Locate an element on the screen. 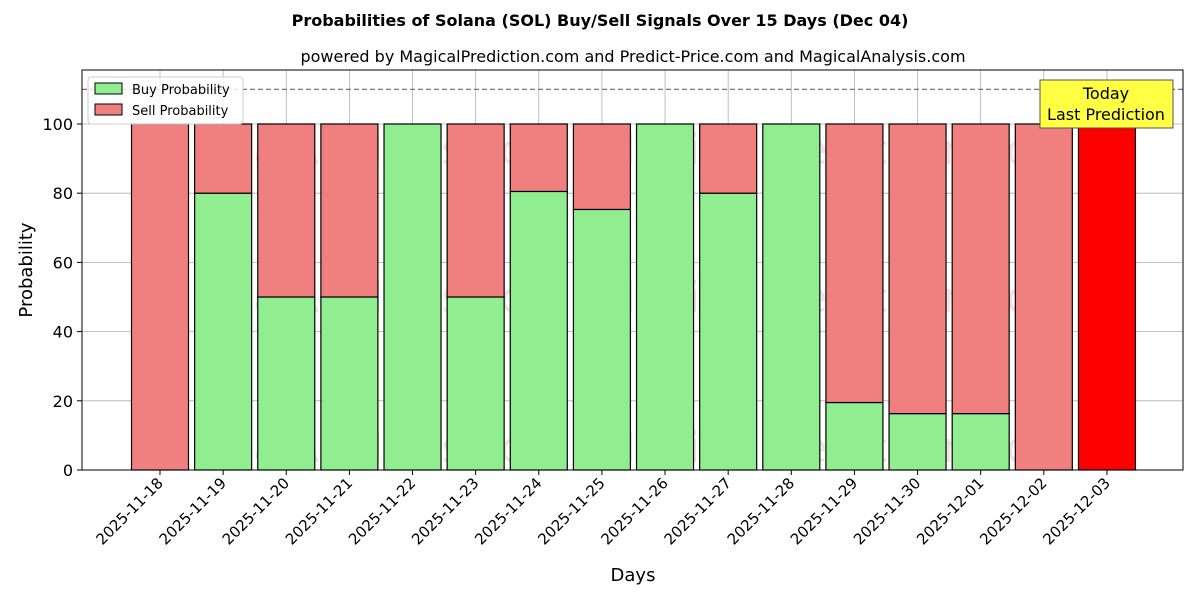 The width and height of the screenshot is (1200, 604). y-axis-label: Probability is located at coordinates (26, 269).